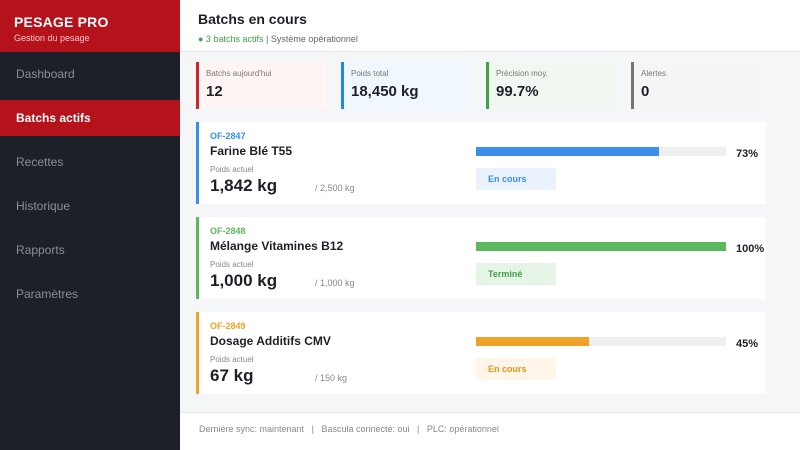  I want to click on kpi-card-alertes: Alertes 0, so click(696, 85).